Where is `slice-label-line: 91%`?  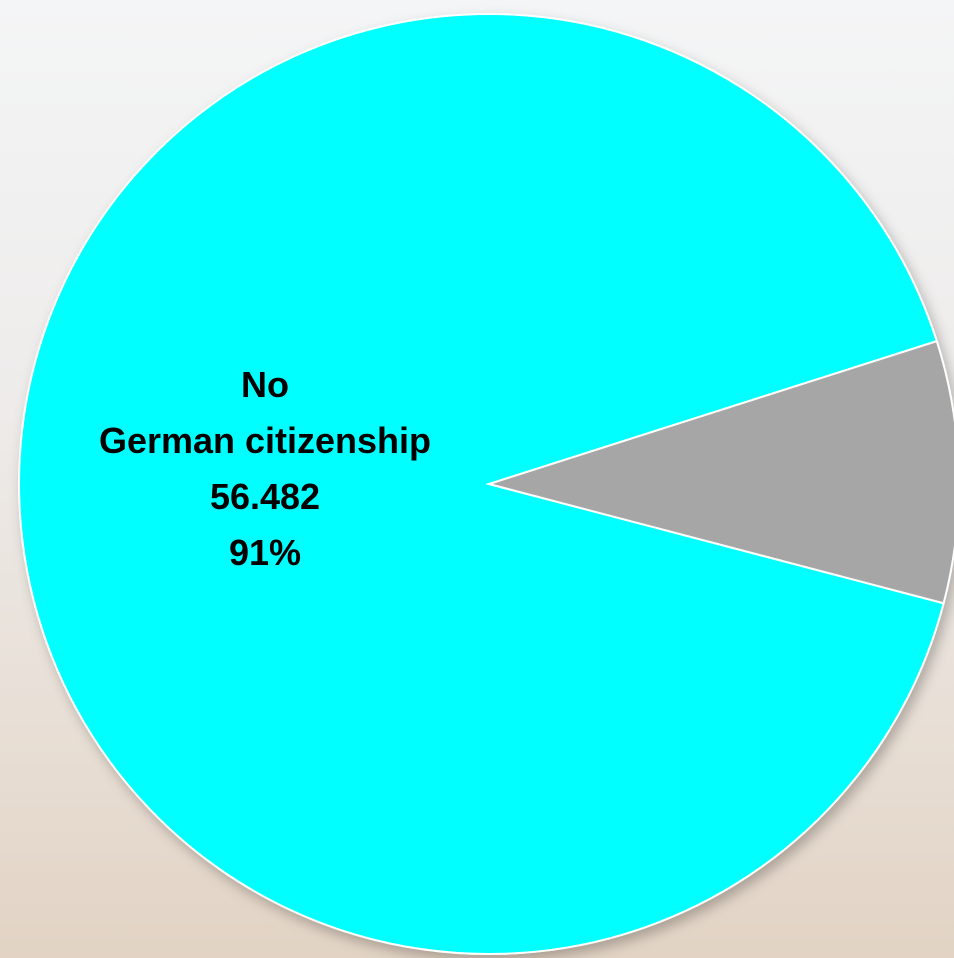 slice-label-line: 91% is located at coordinates (265, 552).